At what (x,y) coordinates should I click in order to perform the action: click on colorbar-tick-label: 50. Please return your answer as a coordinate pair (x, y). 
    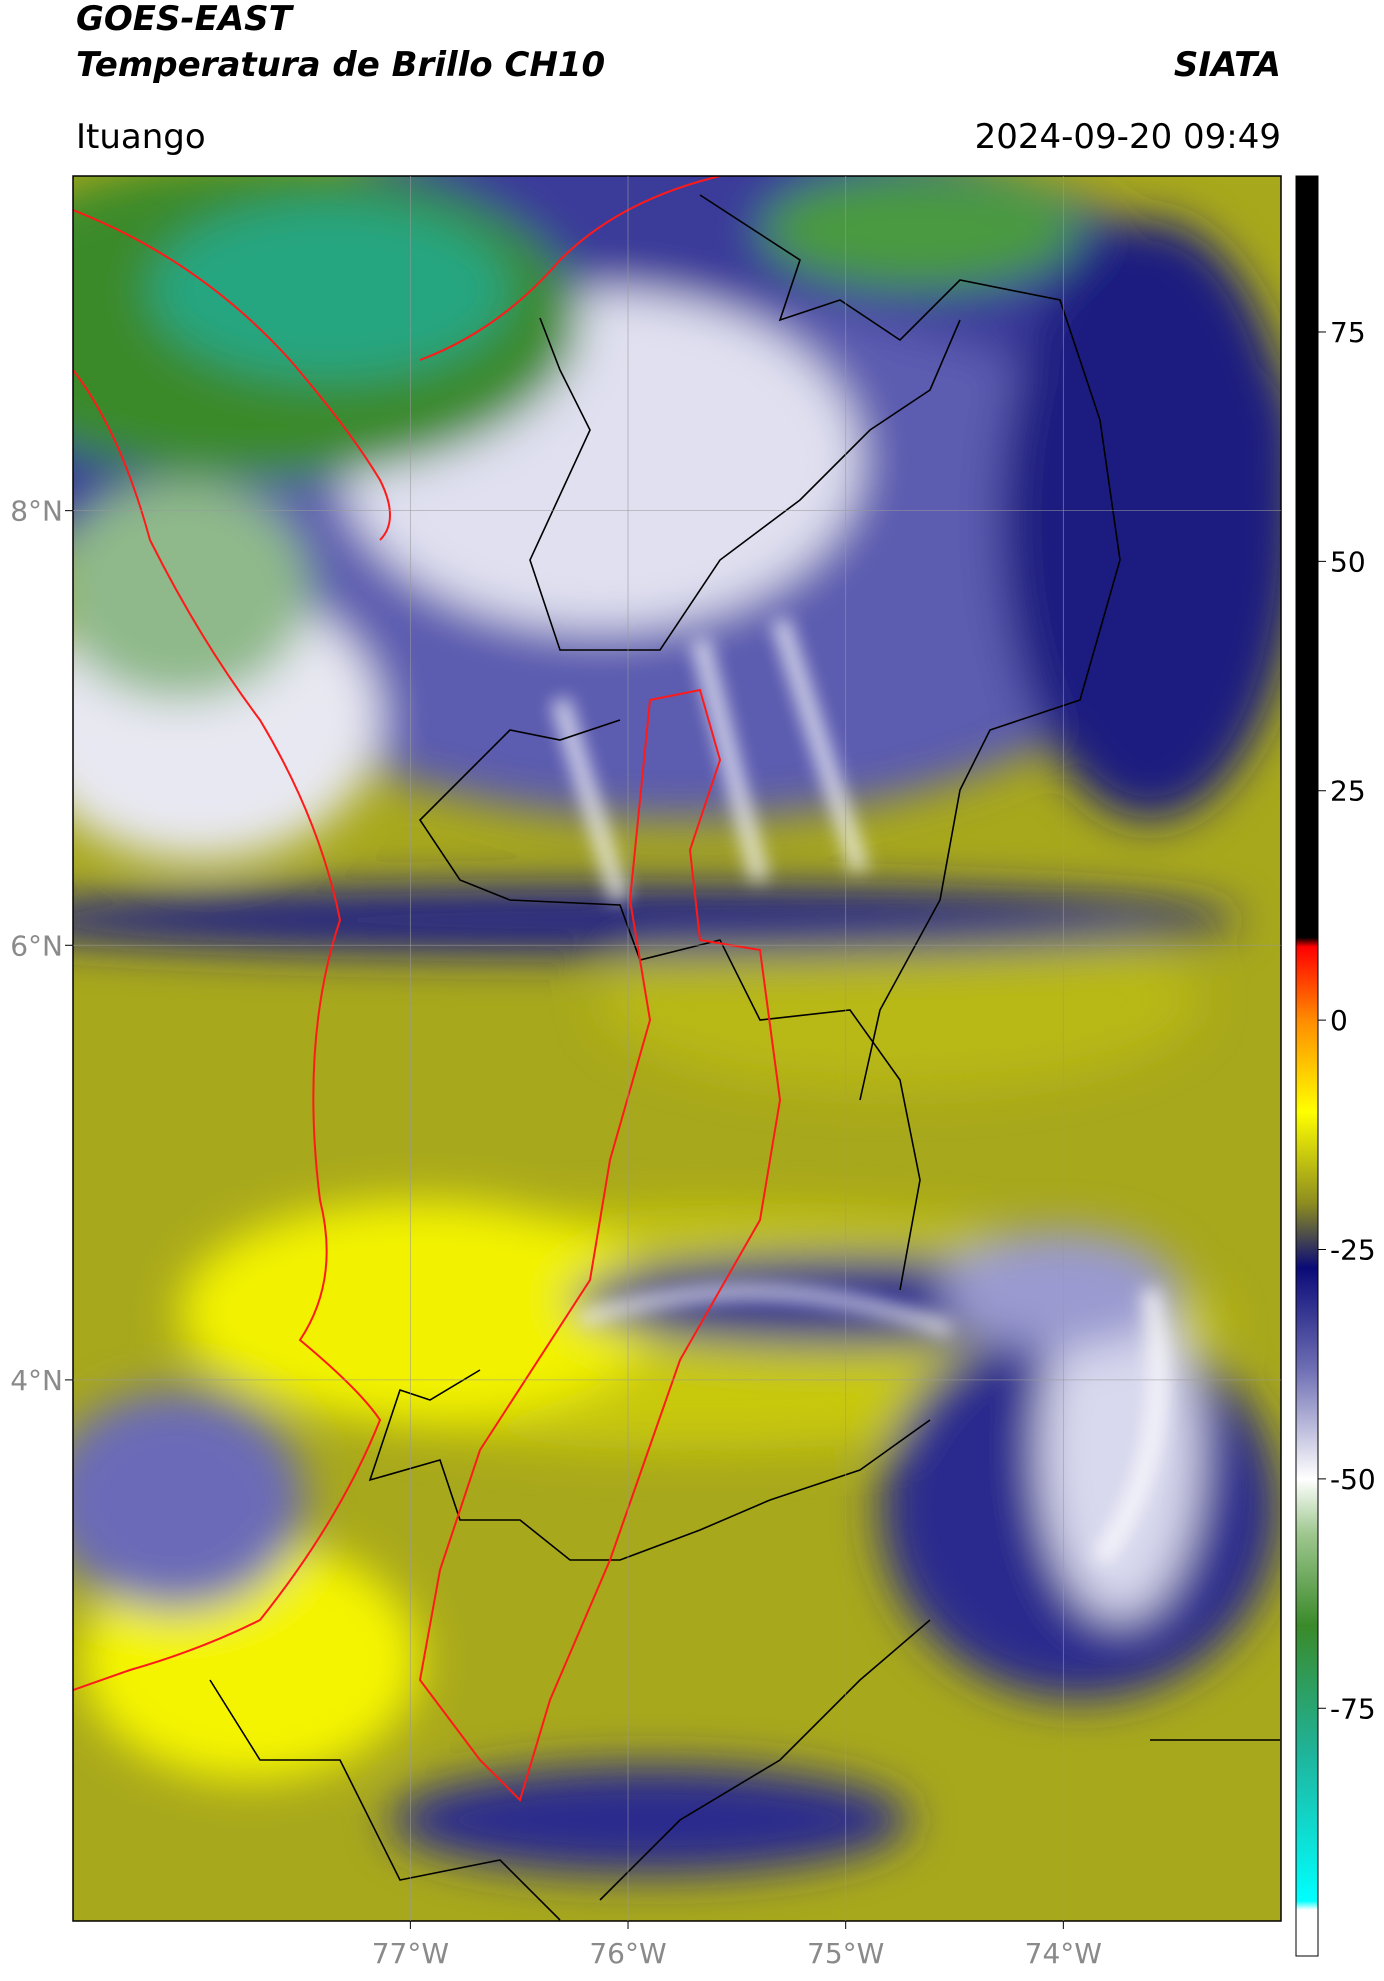
    Looking at the image, I should click on (1348, 561).